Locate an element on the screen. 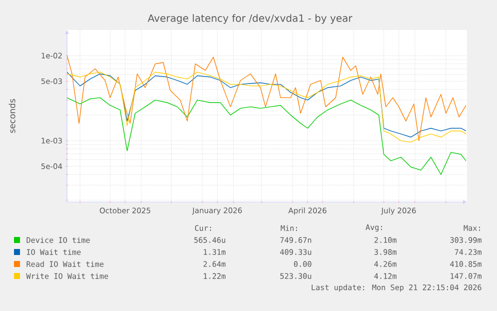 The image size is (497, 311). chart-title: Average latency for /dev/xvda1 - by year is located at coordinates (250, 19).